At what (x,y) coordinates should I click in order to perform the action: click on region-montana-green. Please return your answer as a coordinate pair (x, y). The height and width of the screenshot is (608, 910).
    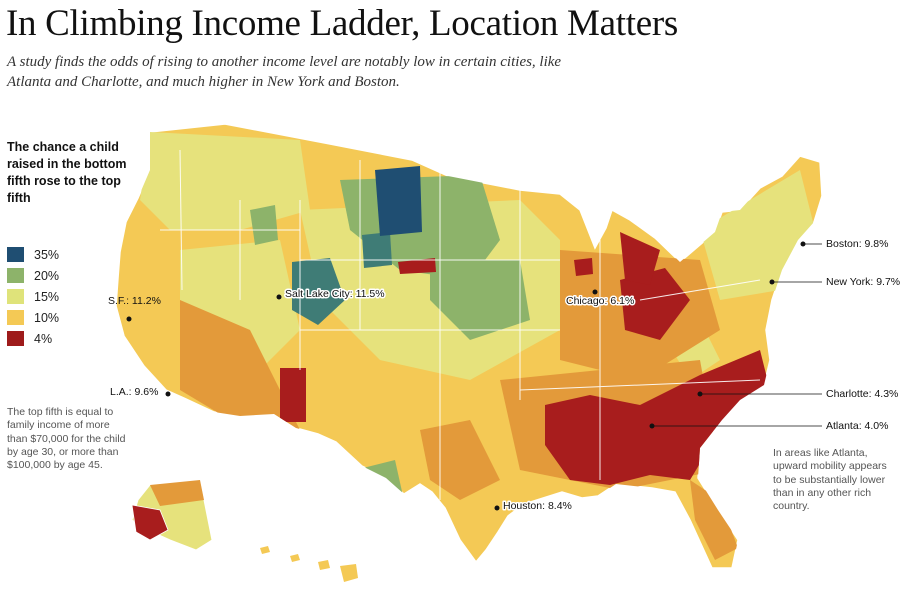
    Looking at the image, I should click on (264, 225).